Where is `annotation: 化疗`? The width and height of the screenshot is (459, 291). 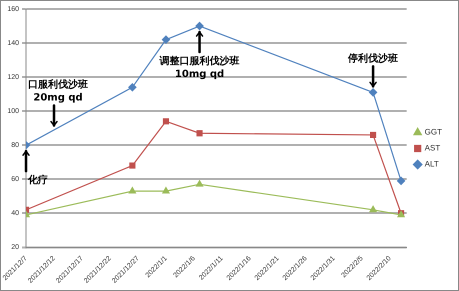 annotation: 化疗 is located at coordinates (37, 180).